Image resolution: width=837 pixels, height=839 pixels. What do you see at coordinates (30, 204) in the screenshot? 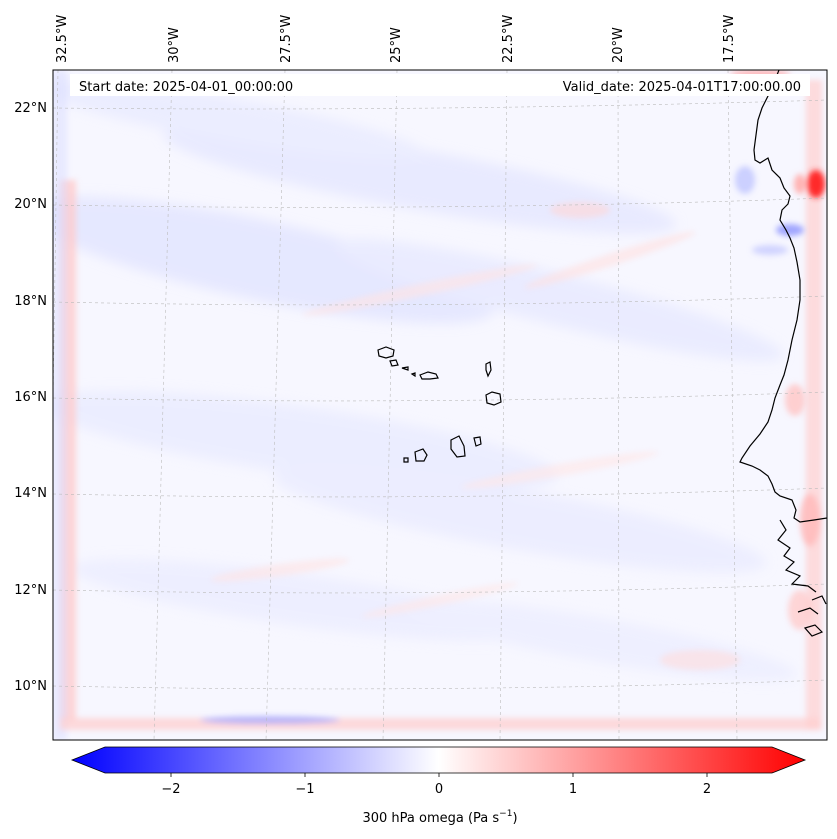
I see `lat-label-20n: 20°N` at bounding box center [30, 204].